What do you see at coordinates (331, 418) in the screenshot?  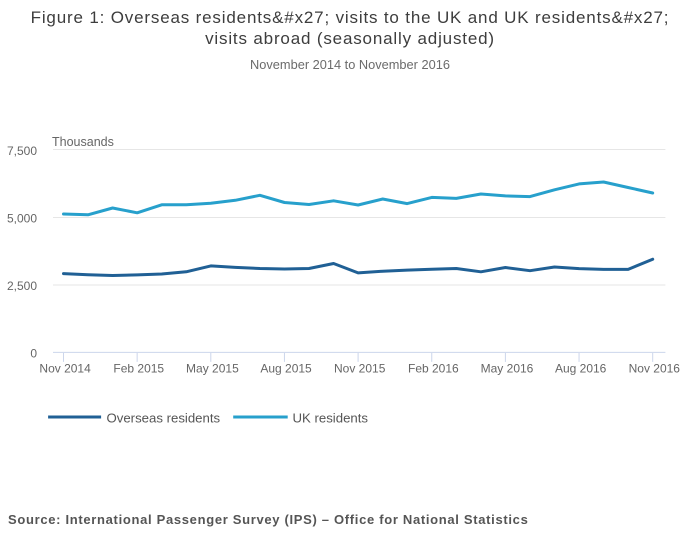 I see `svg-text: UK residents` at bounding box center [331, 418].